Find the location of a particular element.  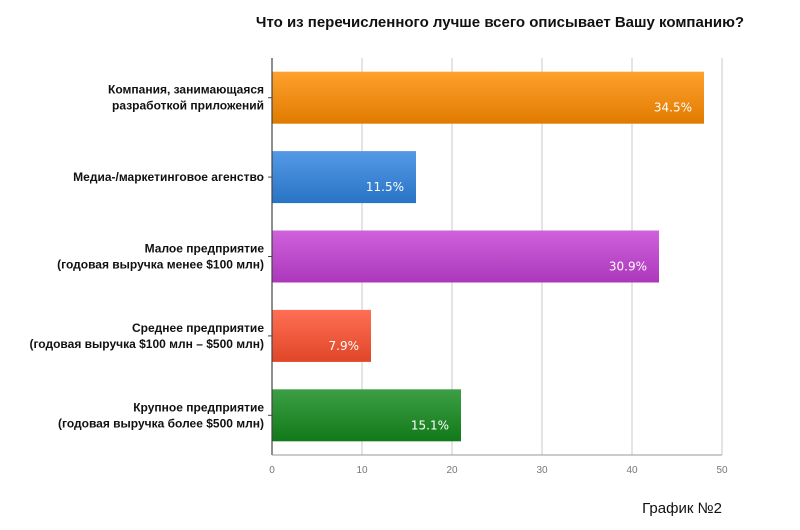

data-label: 7.9% is located at coordinates (344, 346).